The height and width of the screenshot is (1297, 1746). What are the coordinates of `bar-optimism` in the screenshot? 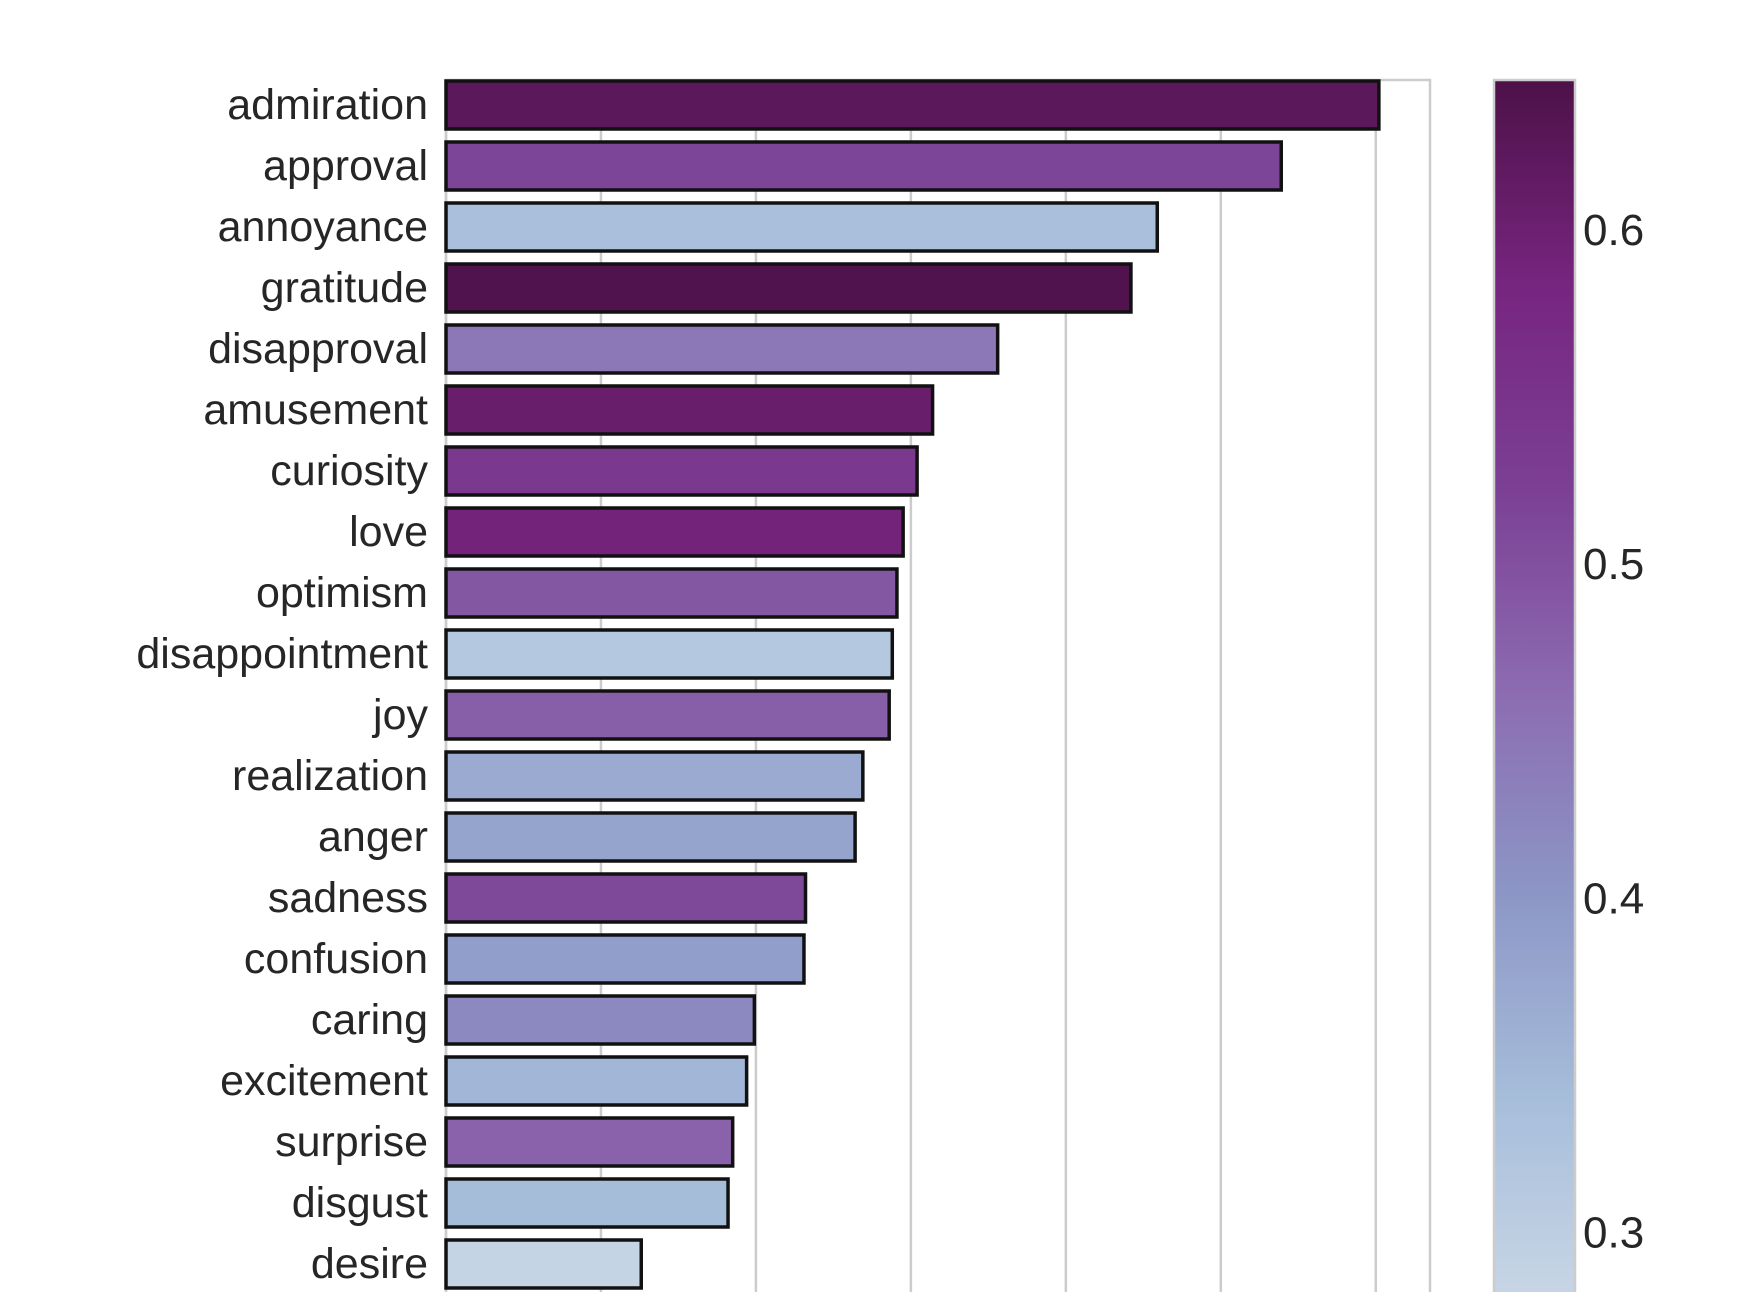 It's located at (671, 593).